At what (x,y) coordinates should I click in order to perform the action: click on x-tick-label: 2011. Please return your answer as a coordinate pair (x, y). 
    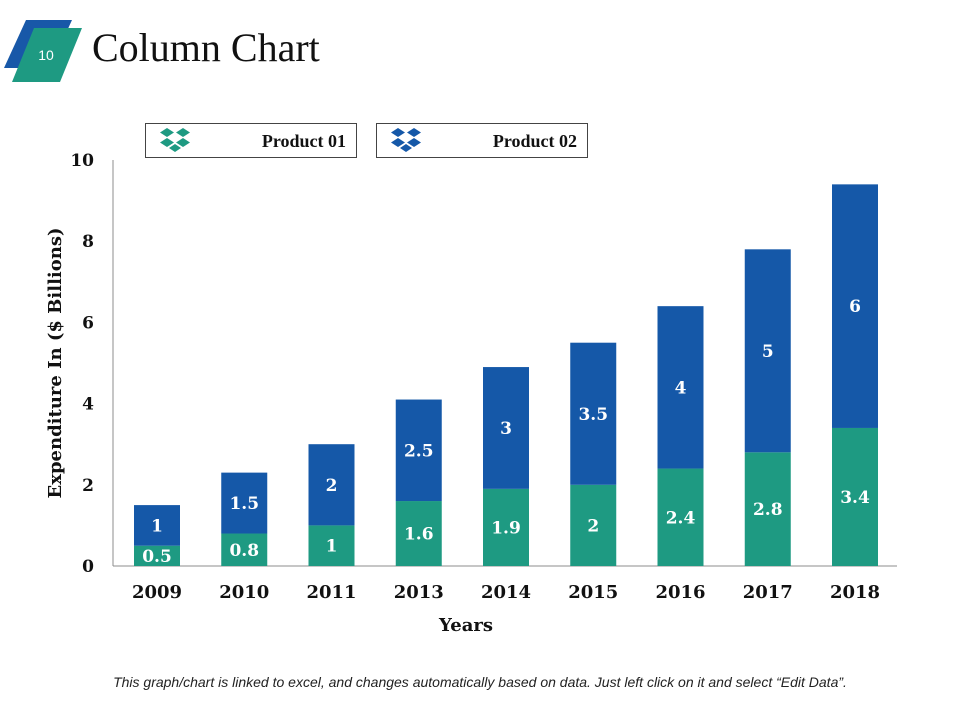
    Looking at the image, I should click on (331, 592).